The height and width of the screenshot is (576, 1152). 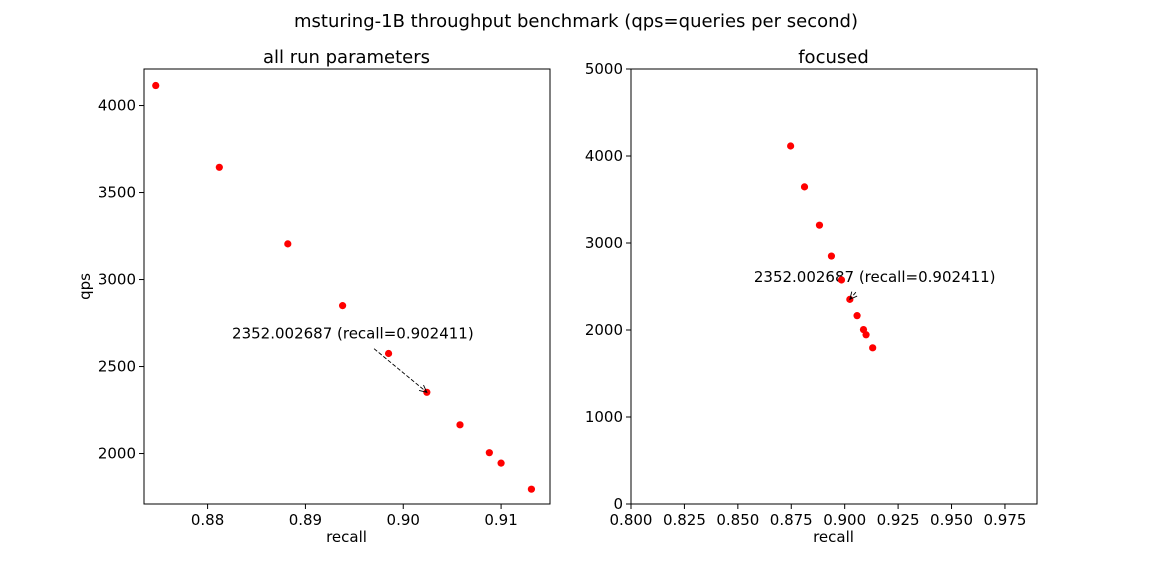 I want to click on panel-title: focused, so click(x=833, y=57).